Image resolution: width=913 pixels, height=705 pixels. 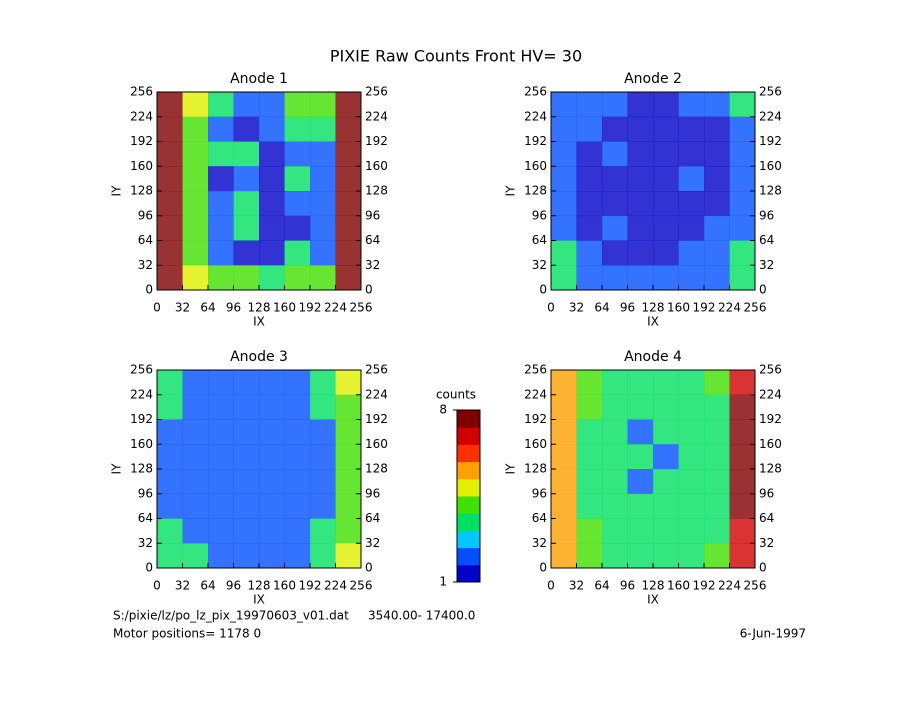 I want to click on y-tick-label: 224, so click(x=141, y=394).